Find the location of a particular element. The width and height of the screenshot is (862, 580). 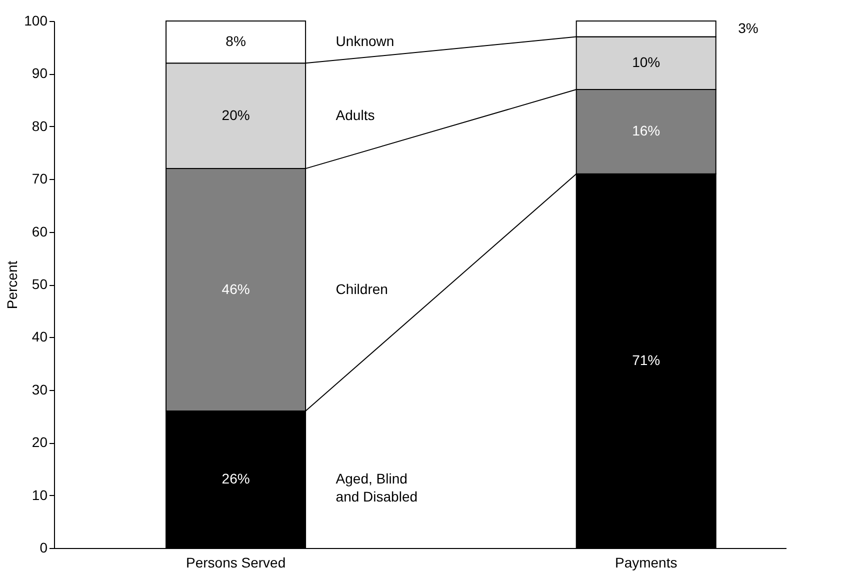

y-tick-label: 40 is located at coordinates (40, 336).